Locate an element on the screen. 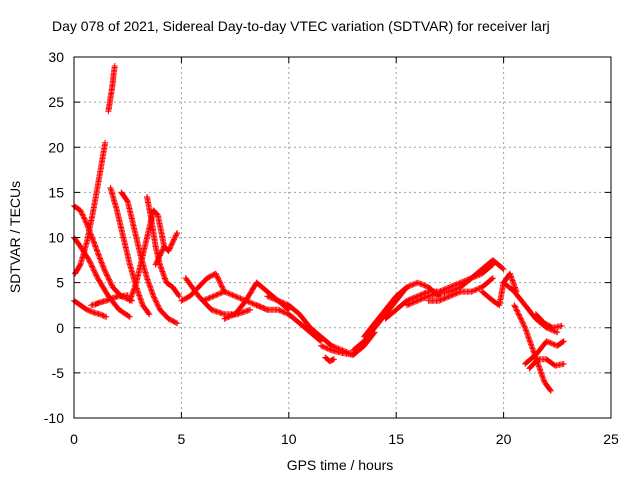  x-tick-label: 20 is located at coordinates (504, 439).